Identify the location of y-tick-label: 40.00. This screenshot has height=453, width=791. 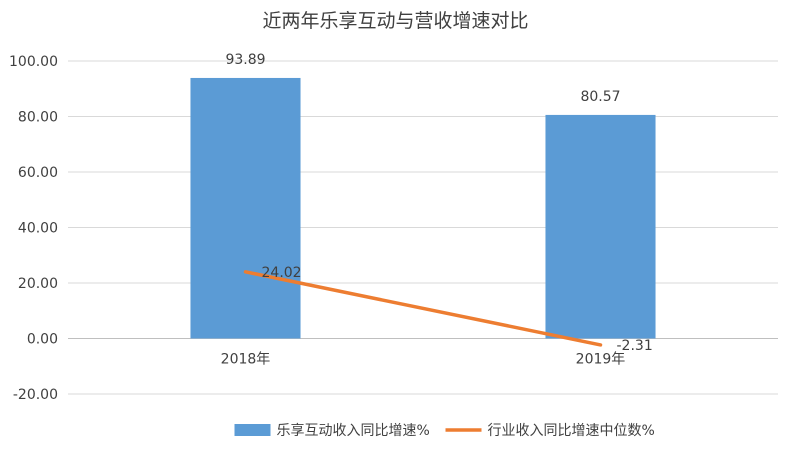
(38, 229).